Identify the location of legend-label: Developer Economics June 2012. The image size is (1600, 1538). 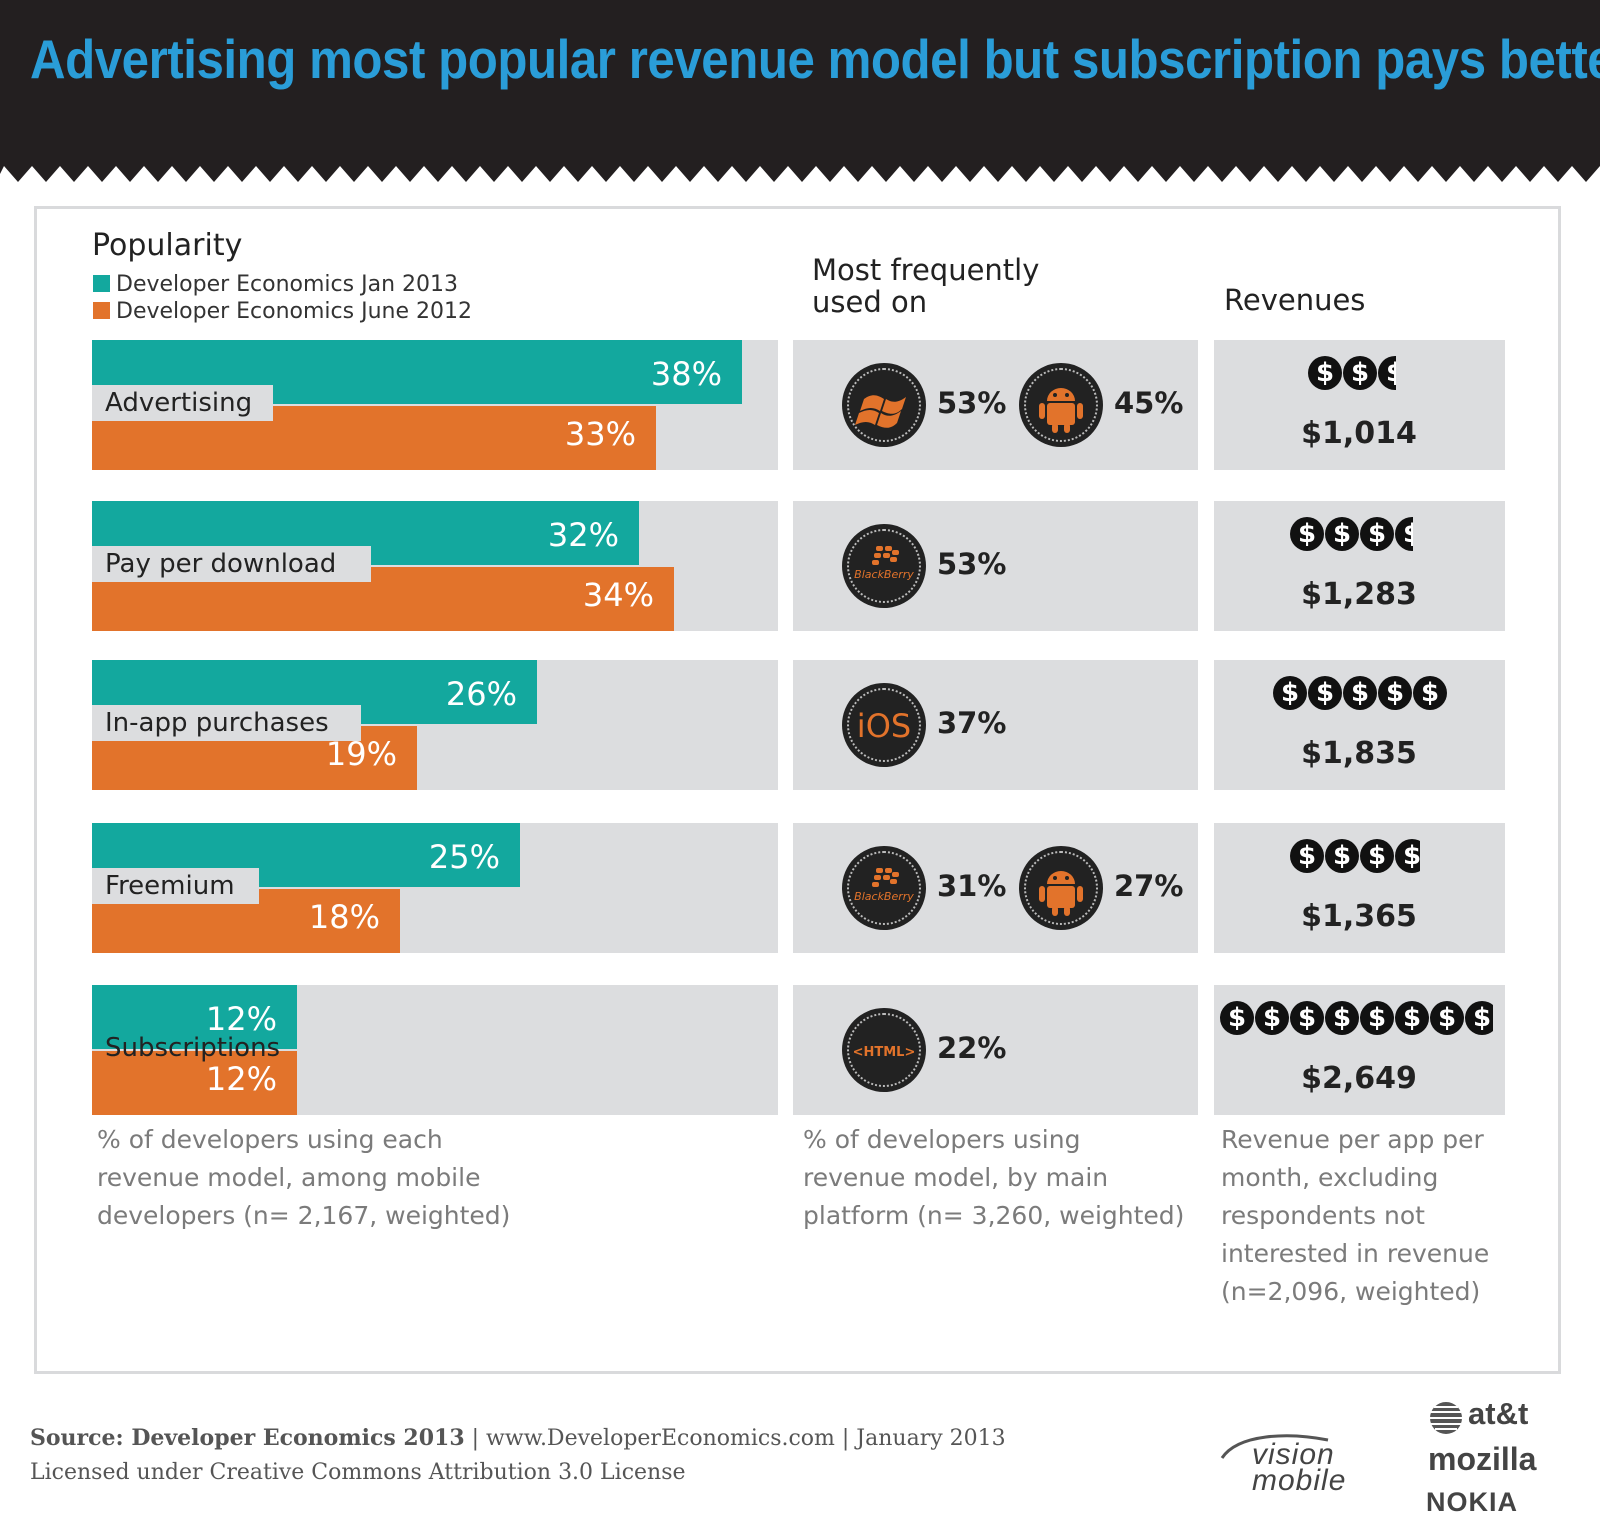
(294, 311).